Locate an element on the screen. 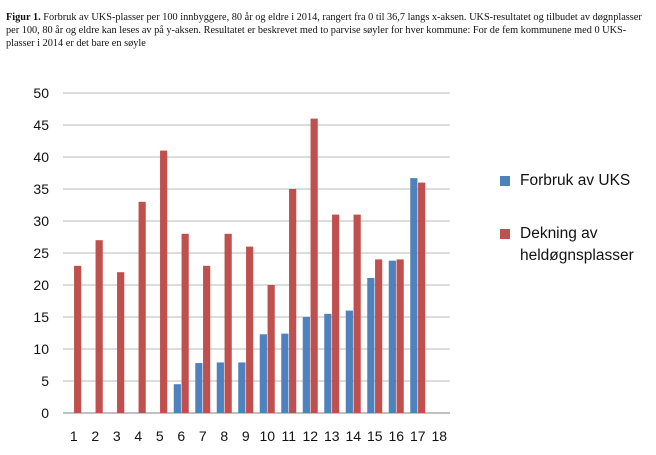 This screenshot has width=656, height=455. y-tick-label-35: 35 is located at coordinates (41, 189).